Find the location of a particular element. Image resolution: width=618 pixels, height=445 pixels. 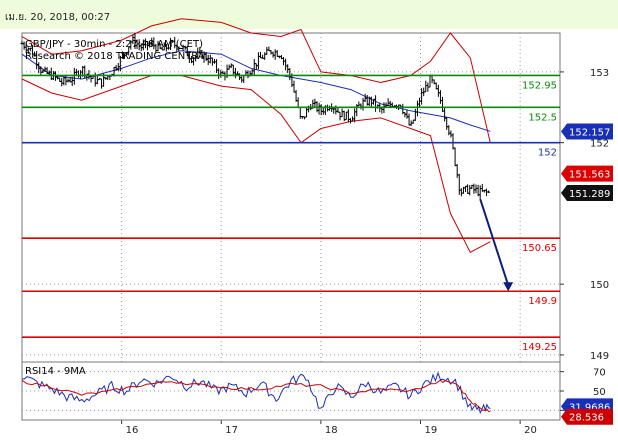

x-tick-label: 20 is located at coordinates (530, 430).